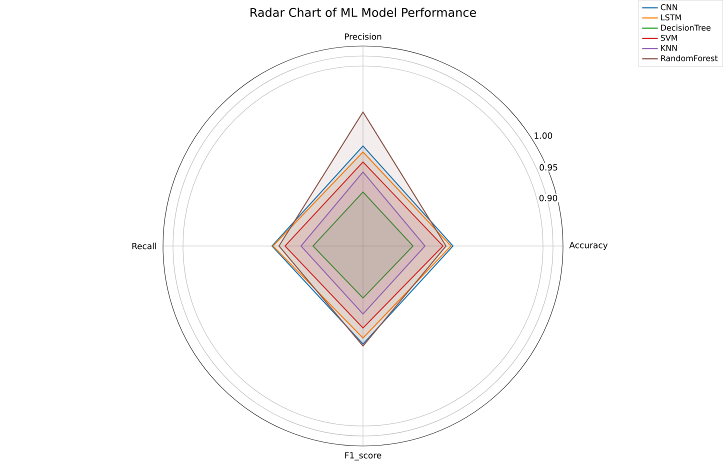 Image resolution: width=724 pixels, height=466 pixels. Describe the element at coordinates (363, 456) in the screenshot. I see `spoke-label: F1_score` at that location.